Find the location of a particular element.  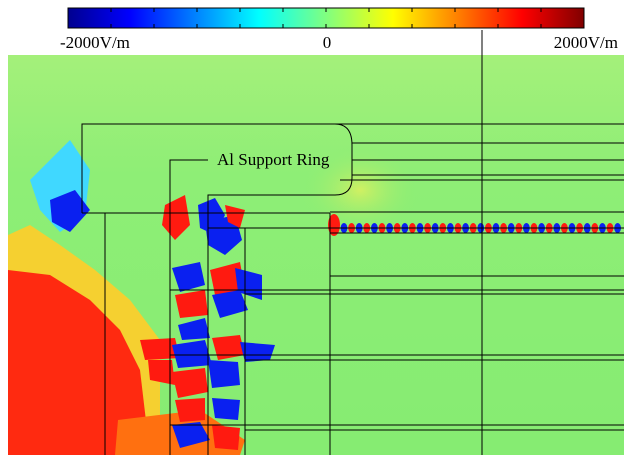

colorbar-label: -2000V/m is located at coordinates (95, 42).